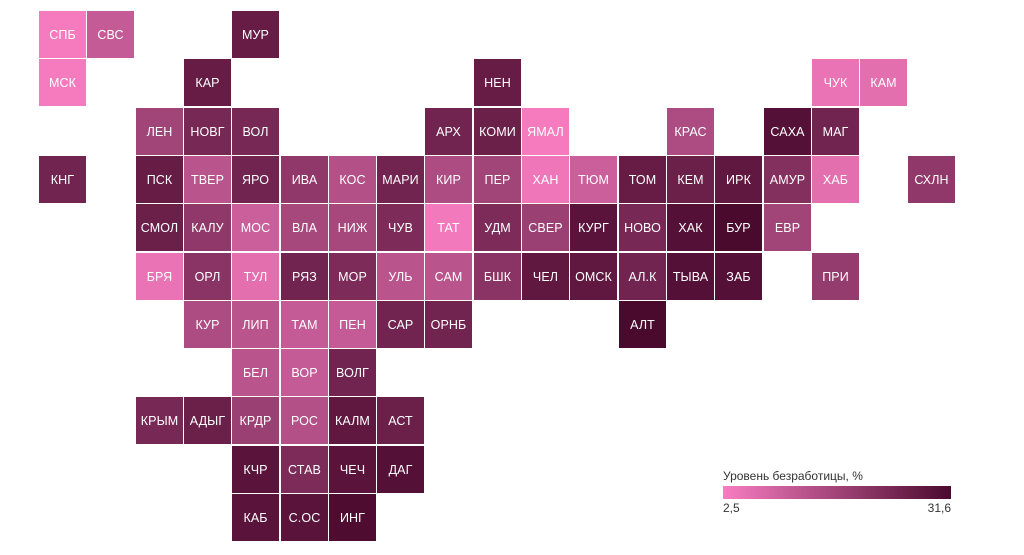 This screenshot has height=555, width=1024. Describe the element at coordinates (593, 179) in the screenshot. I see `region-tile: ТЮМ` at that location.